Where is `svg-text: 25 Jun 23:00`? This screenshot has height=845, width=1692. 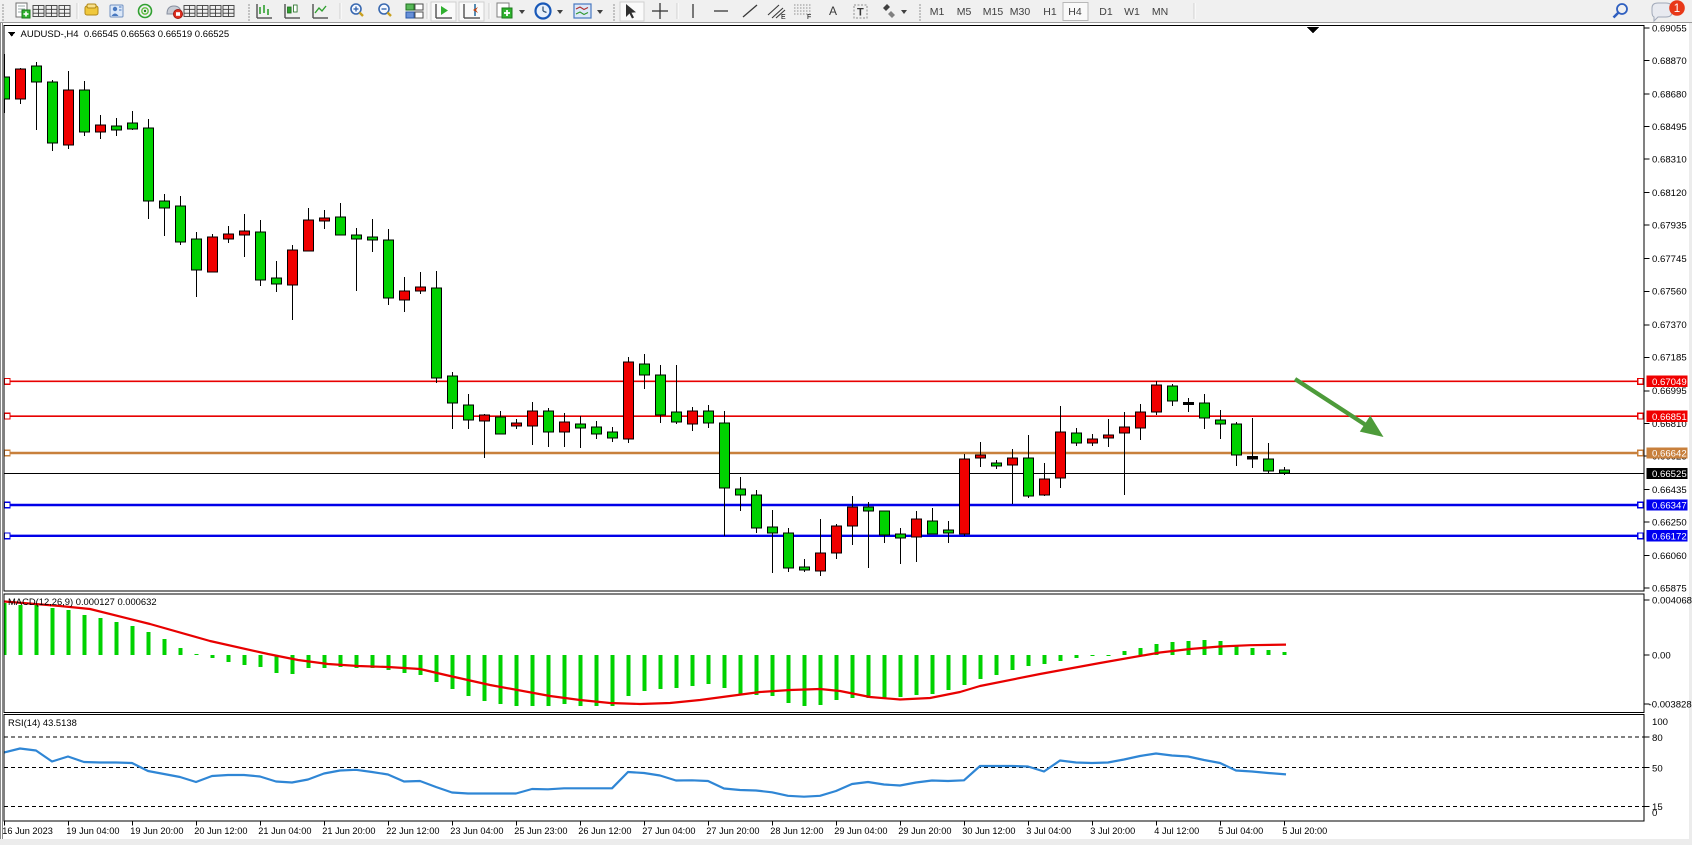
svg-text: 25 Jun 23:00 is located at coordinates (540, 831).